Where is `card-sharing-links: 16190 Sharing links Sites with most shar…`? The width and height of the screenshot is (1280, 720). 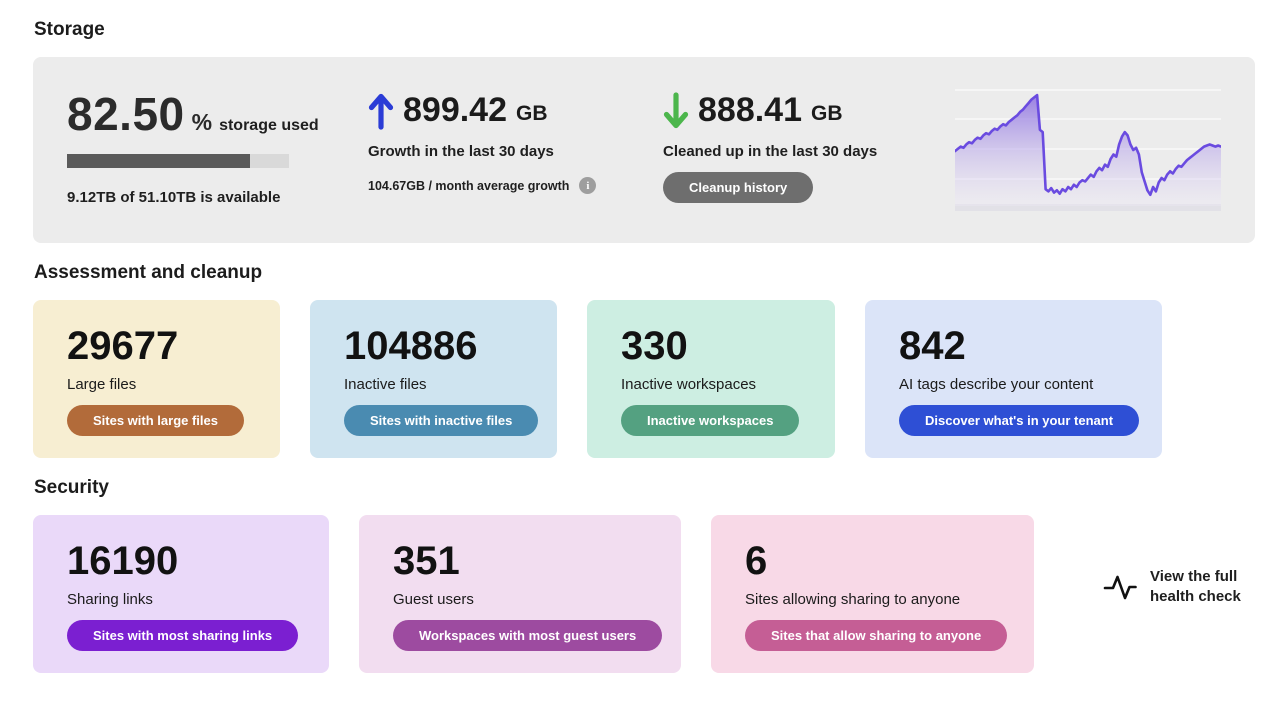 card-sharing-links: 16190 Sharing links Sites with most shar… is located at coordinates (181, 594).